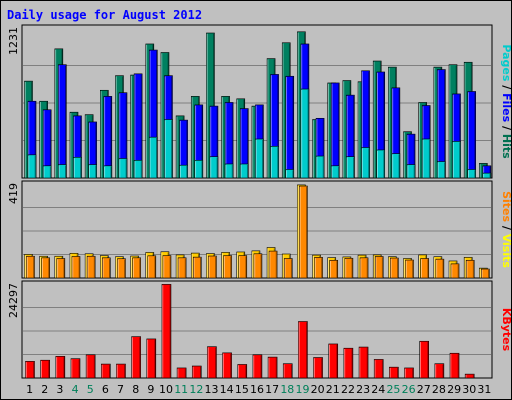  I want to click on x-tick-label-18: 18, so click(287, 389).